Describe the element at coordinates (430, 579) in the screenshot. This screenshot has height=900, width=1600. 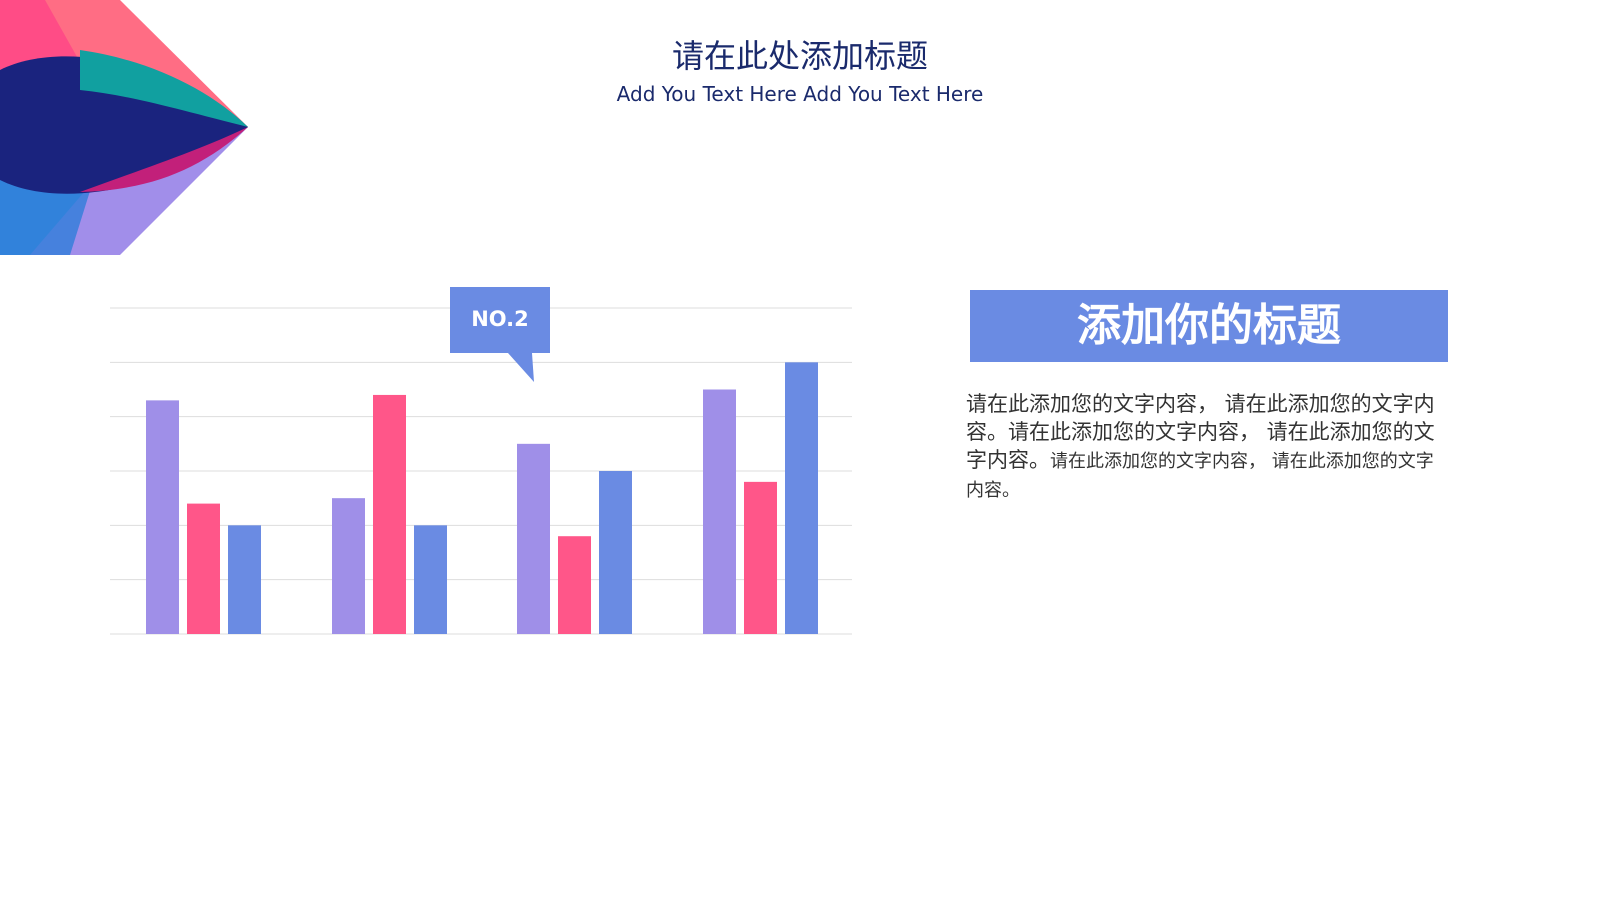
I see `bar-series3-group2` at that location.